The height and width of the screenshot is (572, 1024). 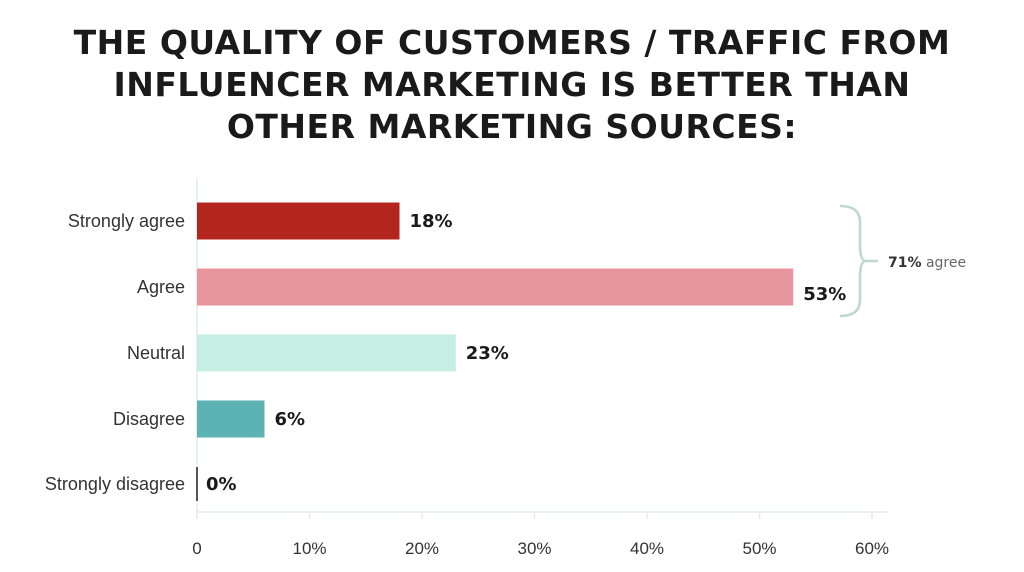 What do you see at coordinates (824, 294) in the screenshot?
I see `data-label: 53%` at bounding box center [824, 294].